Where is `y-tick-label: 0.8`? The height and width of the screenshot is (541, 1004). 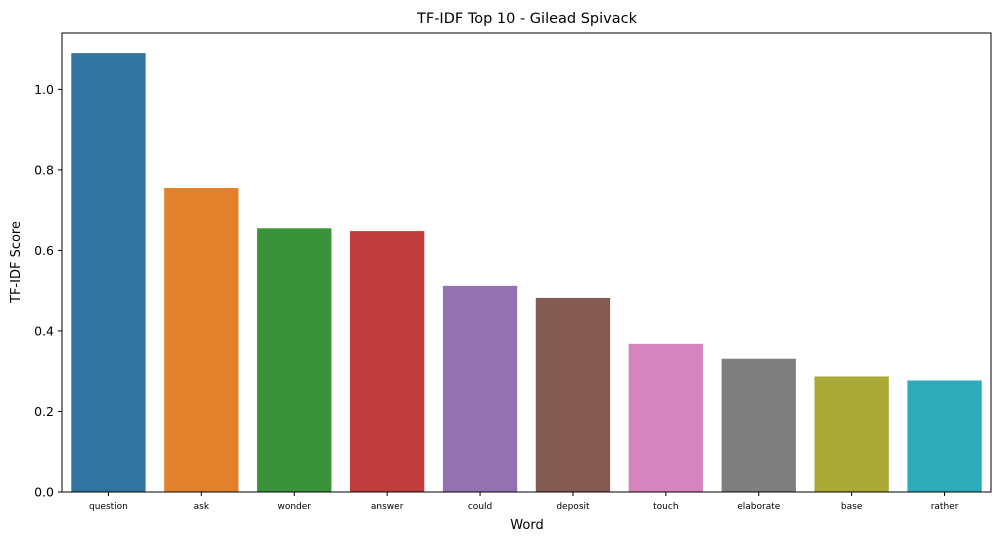
y-tick-label: 0.8 is located at coordinates (44, 169).